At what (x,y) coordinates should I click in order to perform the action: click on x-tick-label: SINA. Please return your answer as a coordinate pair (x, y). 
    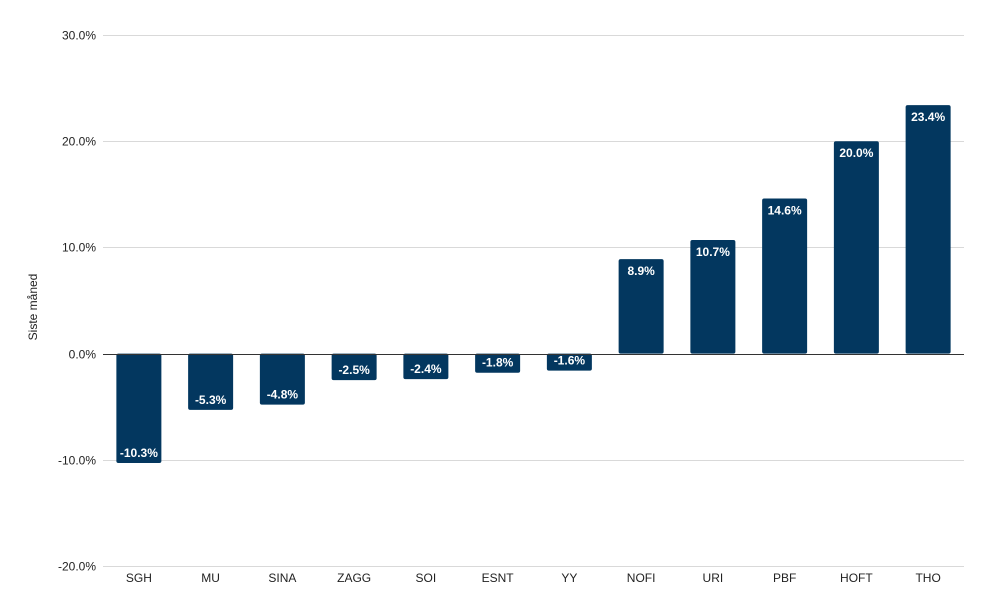
    Looking at the image, I should click on (282, 578).